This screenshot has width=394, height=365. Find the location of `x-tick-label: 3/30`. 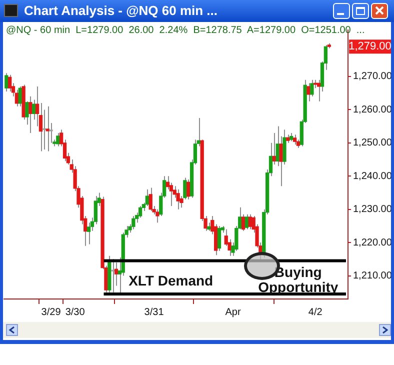

x-tick-label: 3/30 is located at coordinates (75, 312).